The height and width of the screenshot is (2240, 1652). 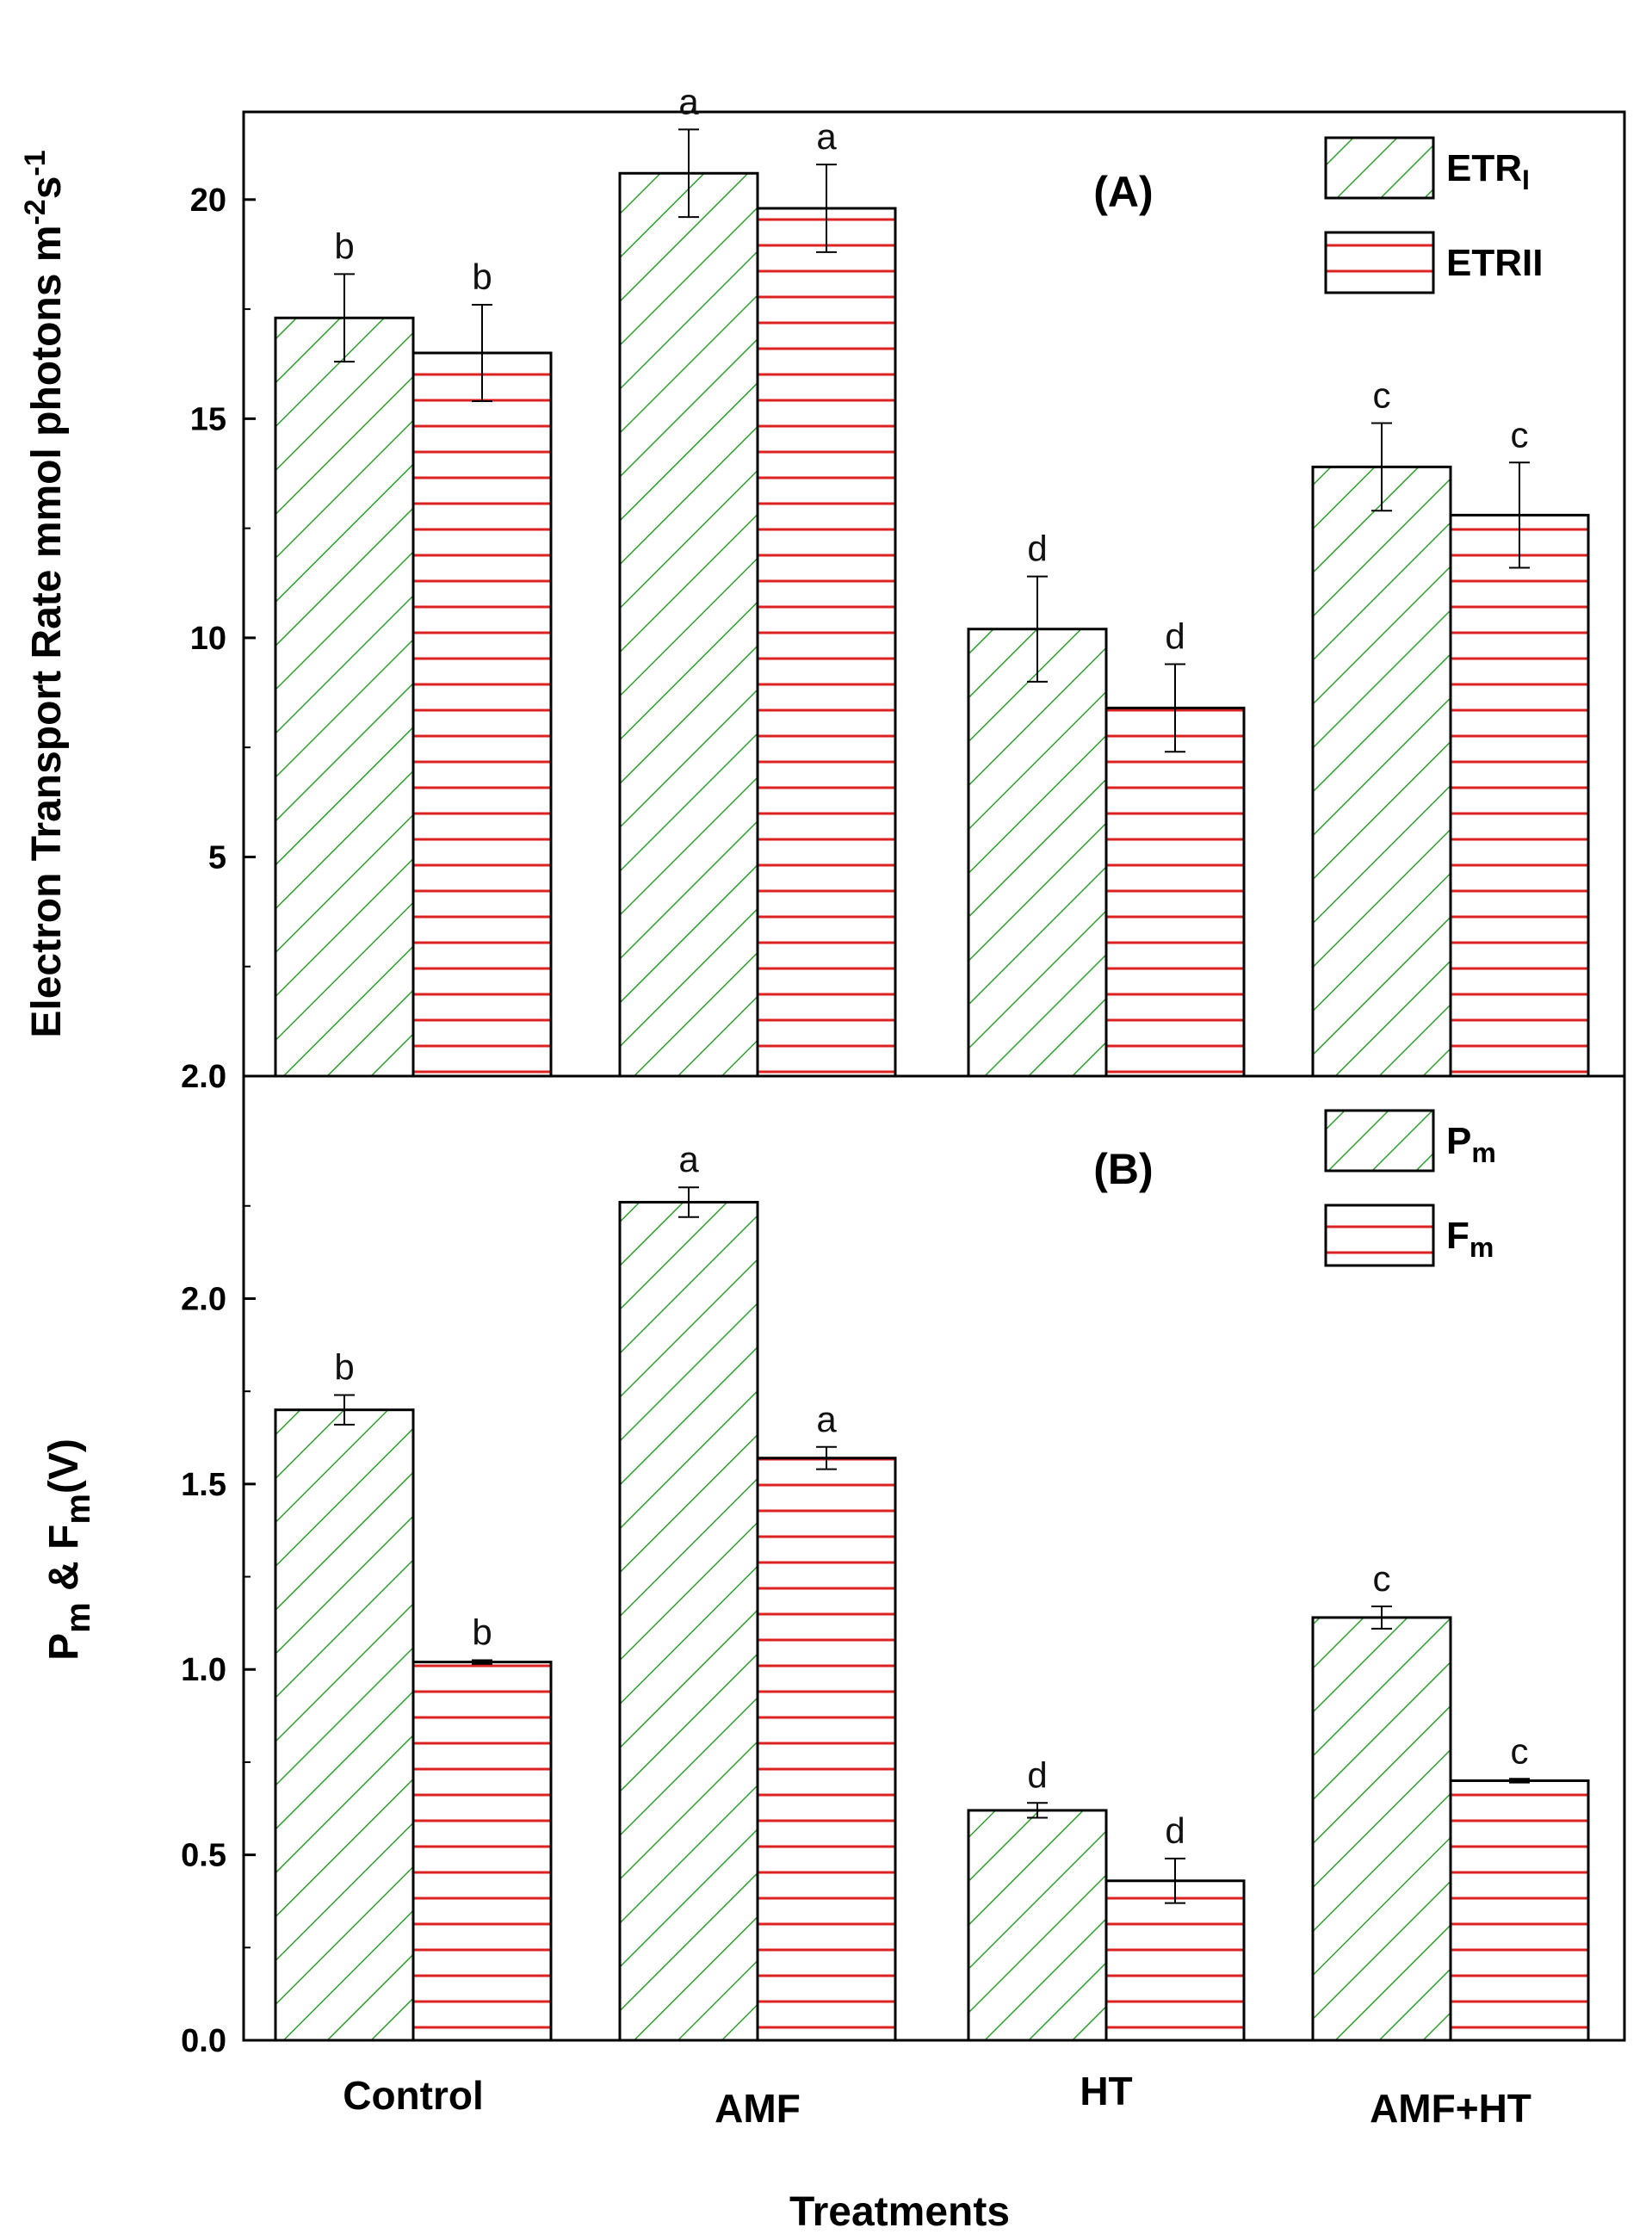 I want to click on legend-swatch-ETRII, so click(x=1379, y=262).